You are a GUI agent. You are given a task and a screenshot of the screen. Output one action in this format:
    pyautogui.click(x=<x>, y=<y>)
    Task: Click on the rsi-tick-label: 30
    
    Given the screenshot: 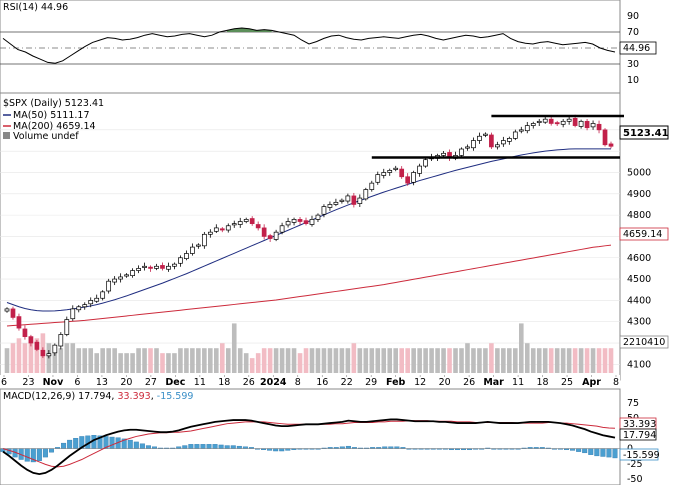 What is the action you would take?
    pyautogui.click(x=633, y=64)
    